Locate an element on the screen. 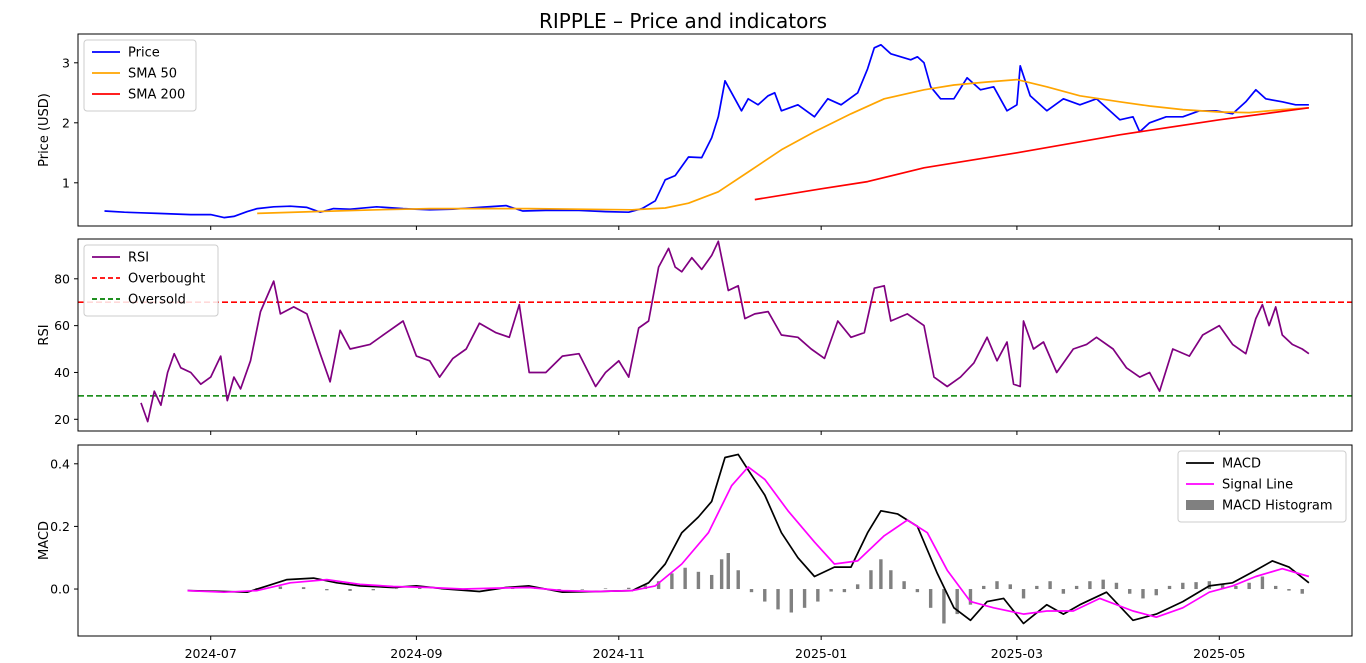 Image resolution: width=1366 pixels, height=663 pixels. legend-label: SMA 200 is located at coordinates (156, 95).